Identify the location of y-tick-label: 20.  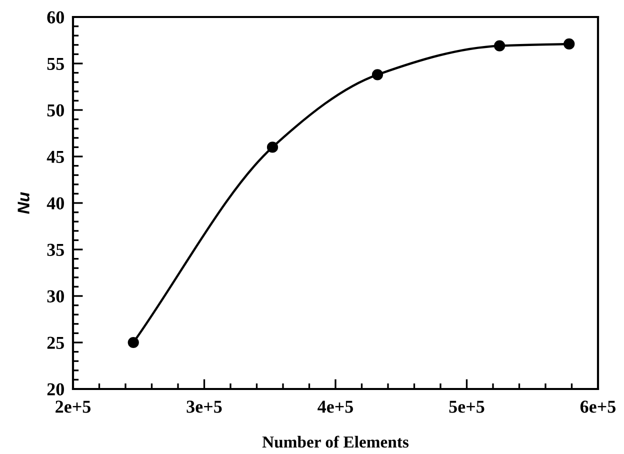
(55, 389).